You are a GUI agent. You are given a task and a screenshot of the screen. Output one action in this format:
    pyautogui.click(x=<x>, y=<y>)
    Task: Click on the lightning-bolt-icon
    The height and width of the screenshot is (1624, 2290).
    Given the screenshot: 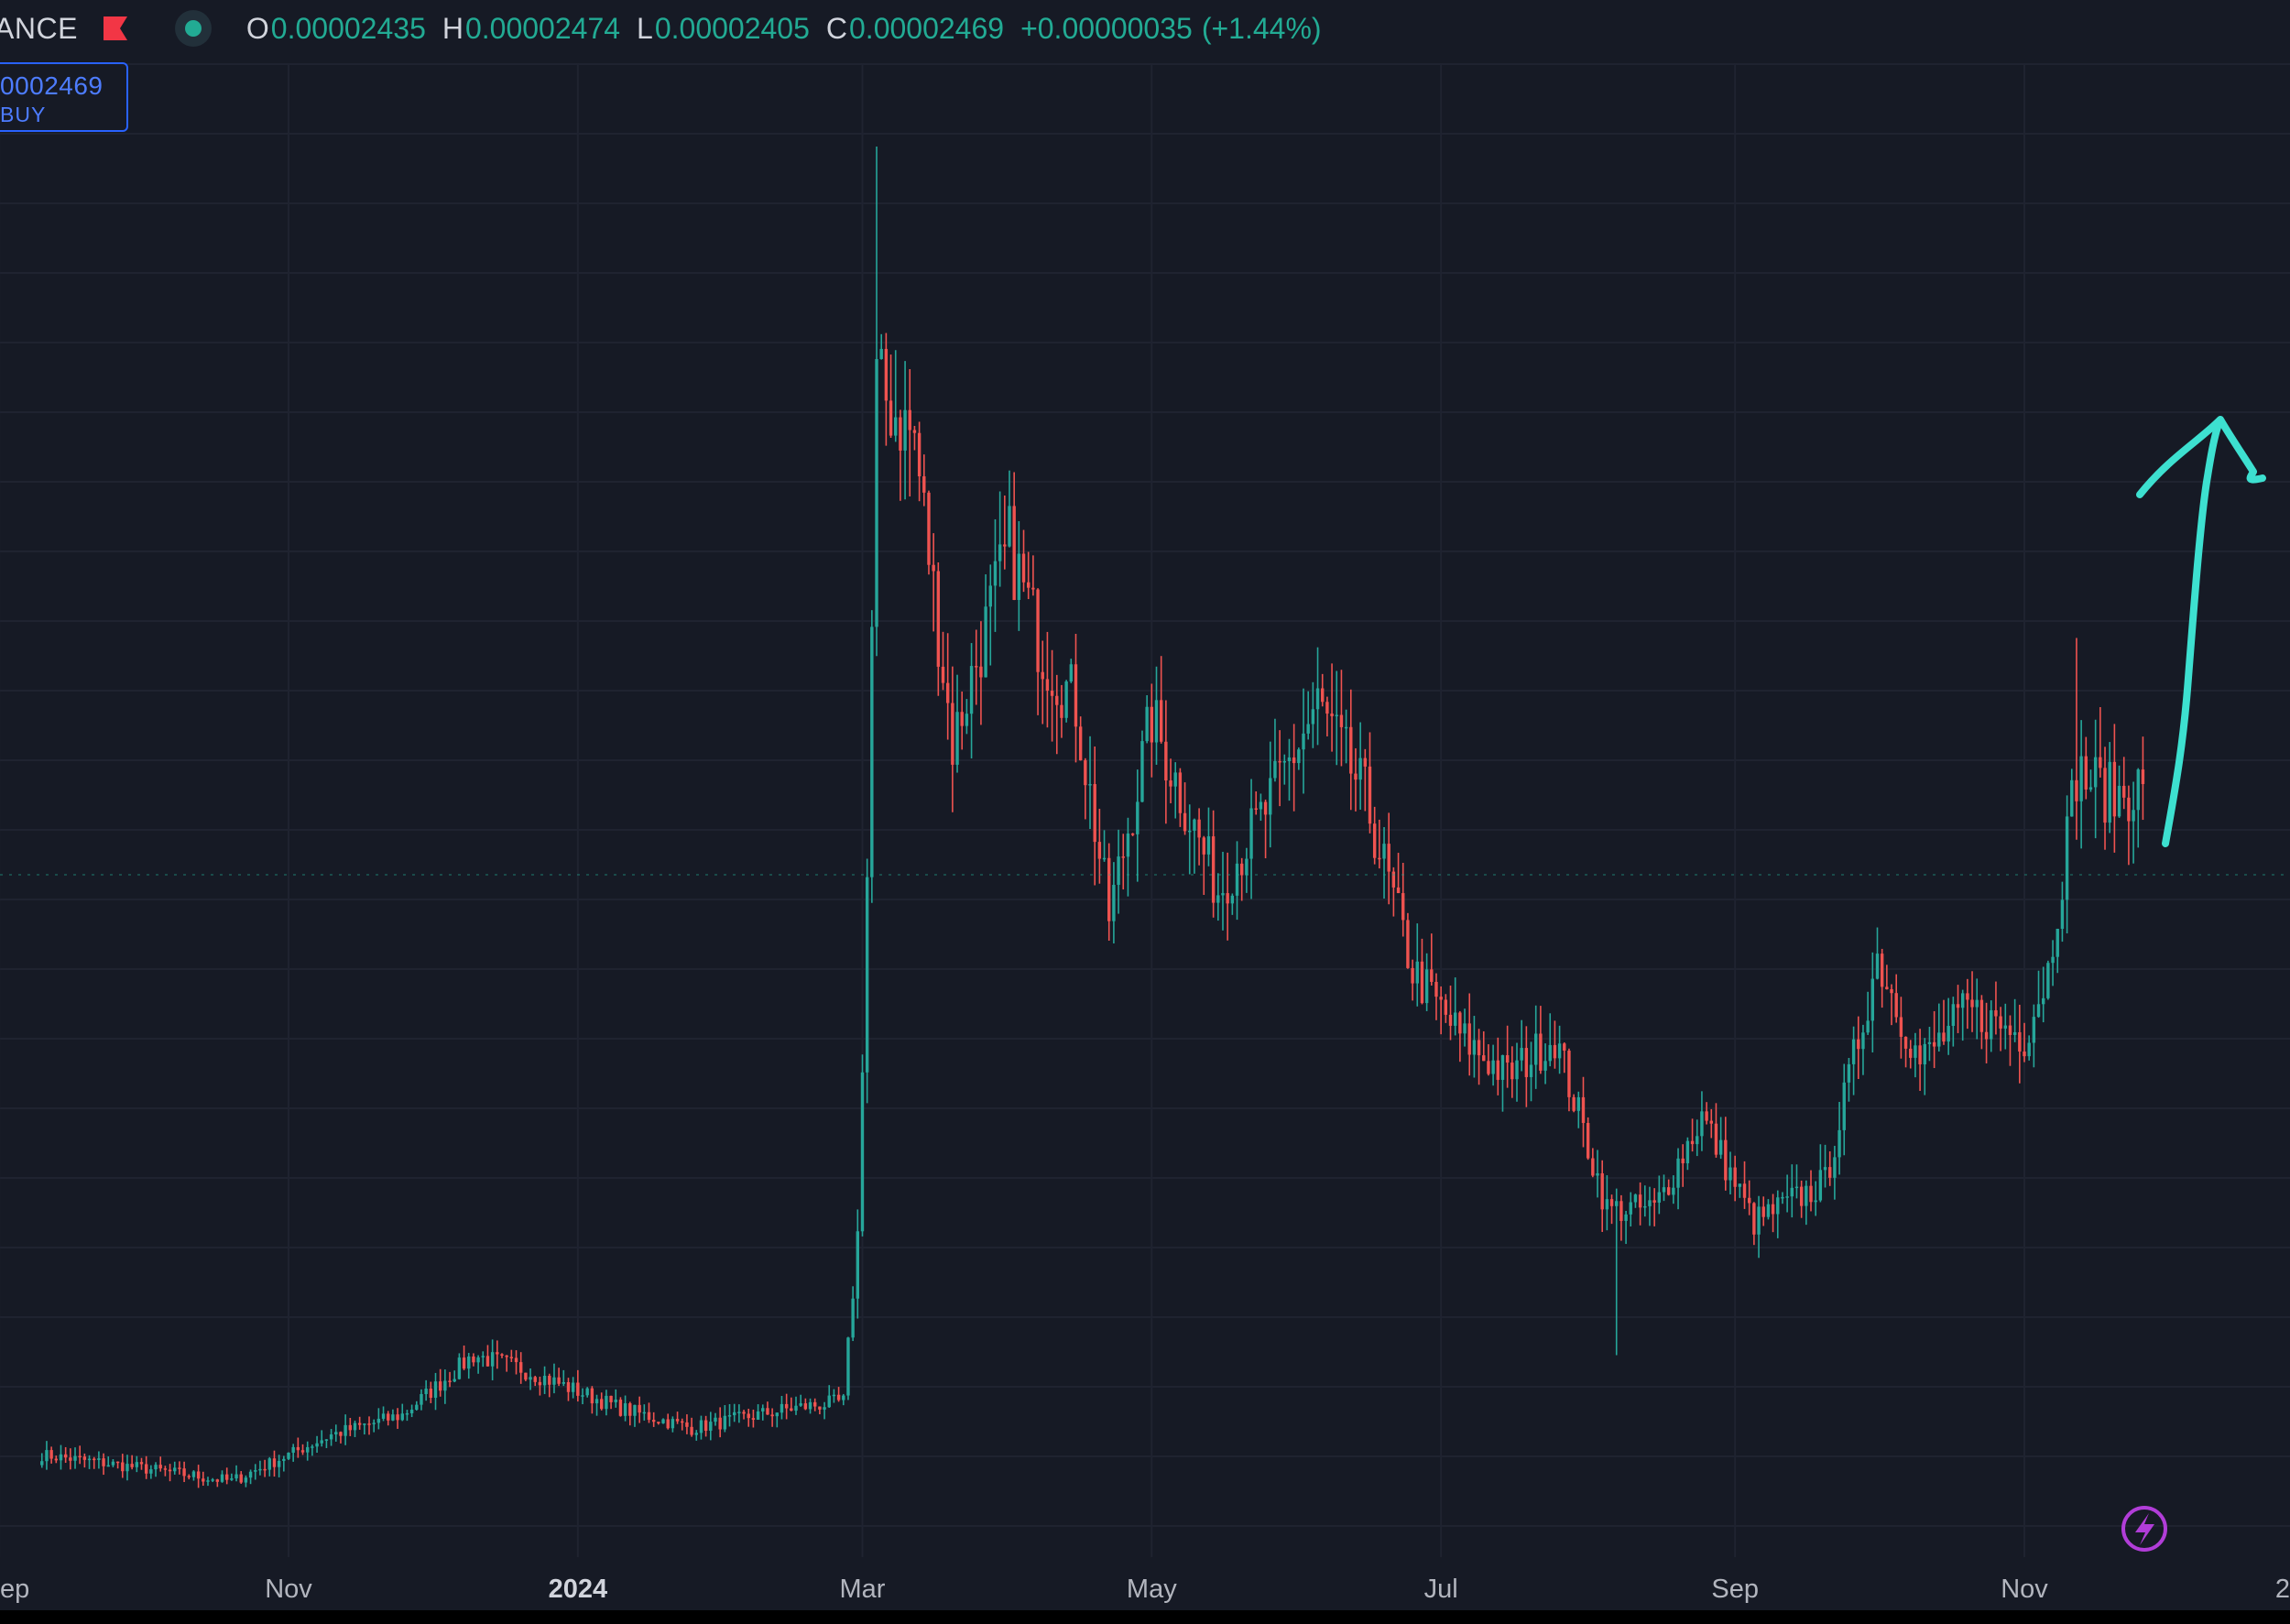 What is the action you would take?
    pyautogui.click(x=2144, y=1529)
    